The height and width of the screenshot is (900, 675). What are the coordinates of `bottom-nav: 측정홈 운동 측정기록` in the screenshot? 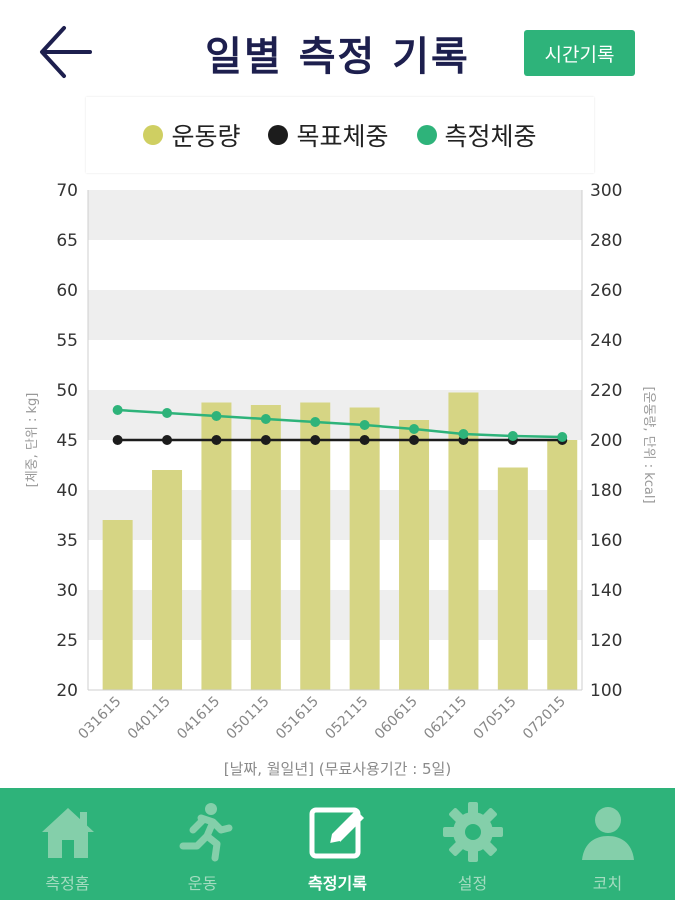 It's located at (337, 844).